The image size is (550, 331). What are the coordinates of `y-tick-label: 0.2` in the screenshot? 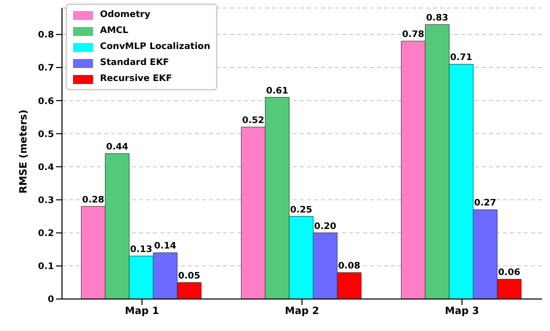 It's located at (46, 234).